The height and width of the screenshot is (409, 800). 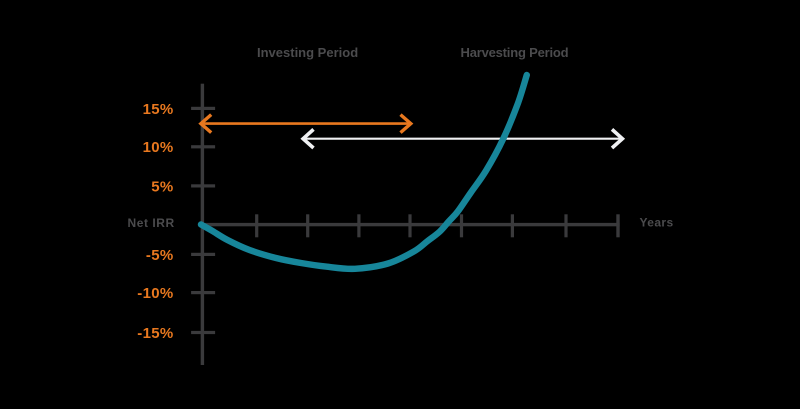 I want to click on svg-text: Net IRR, so click(x=151, y=223).